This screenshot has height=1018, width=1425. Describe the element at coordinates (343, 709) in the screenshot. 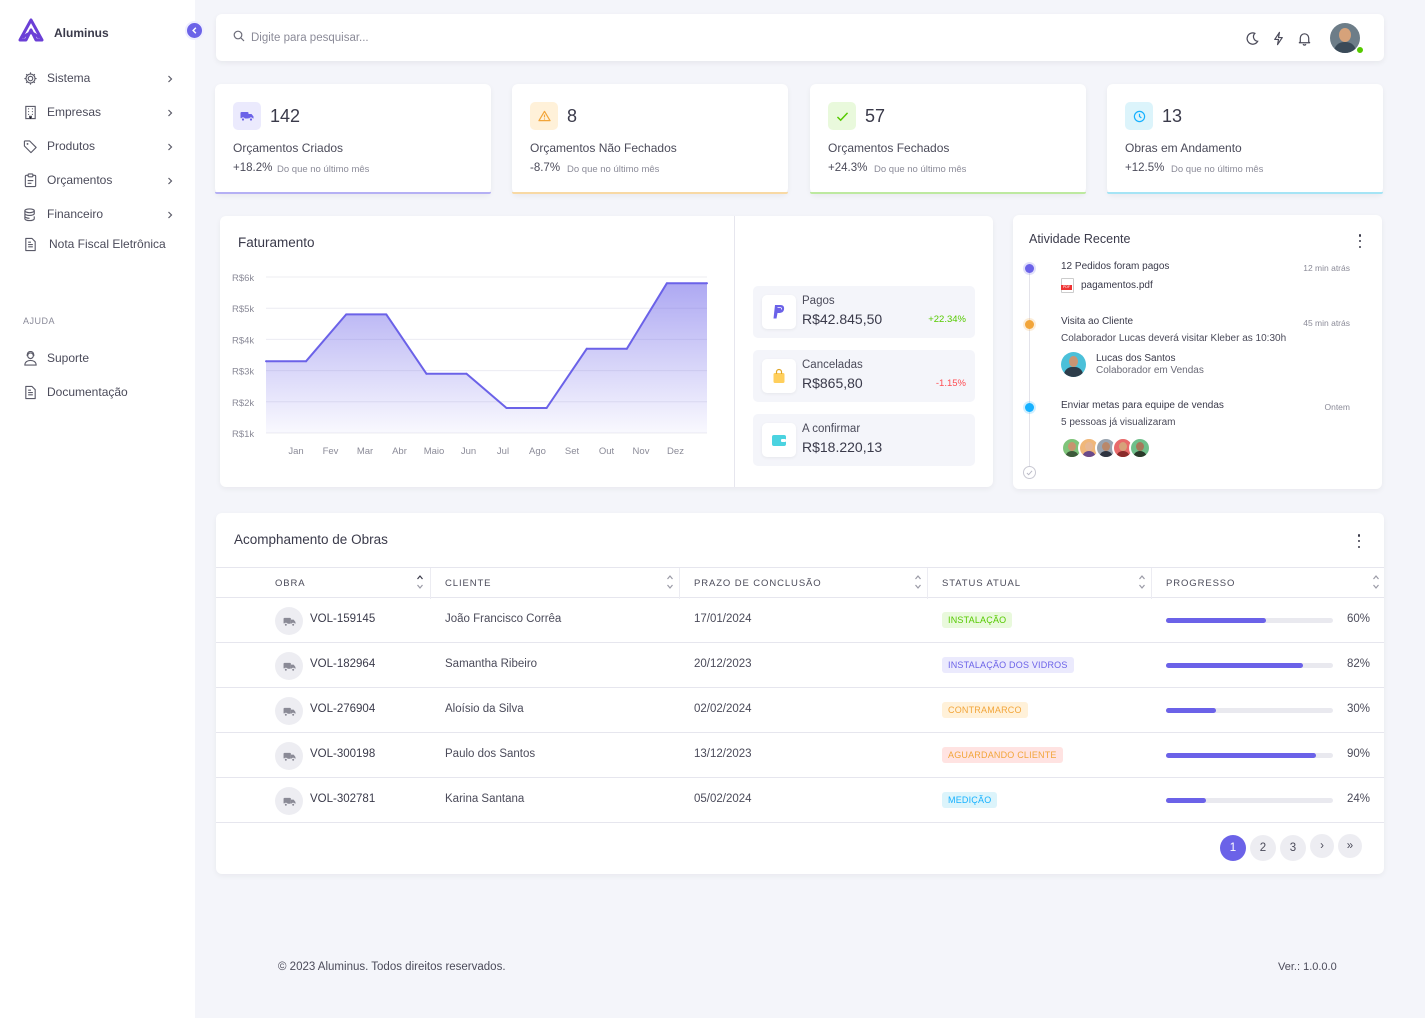

I see `obra-code: VOL-276904` at that location.